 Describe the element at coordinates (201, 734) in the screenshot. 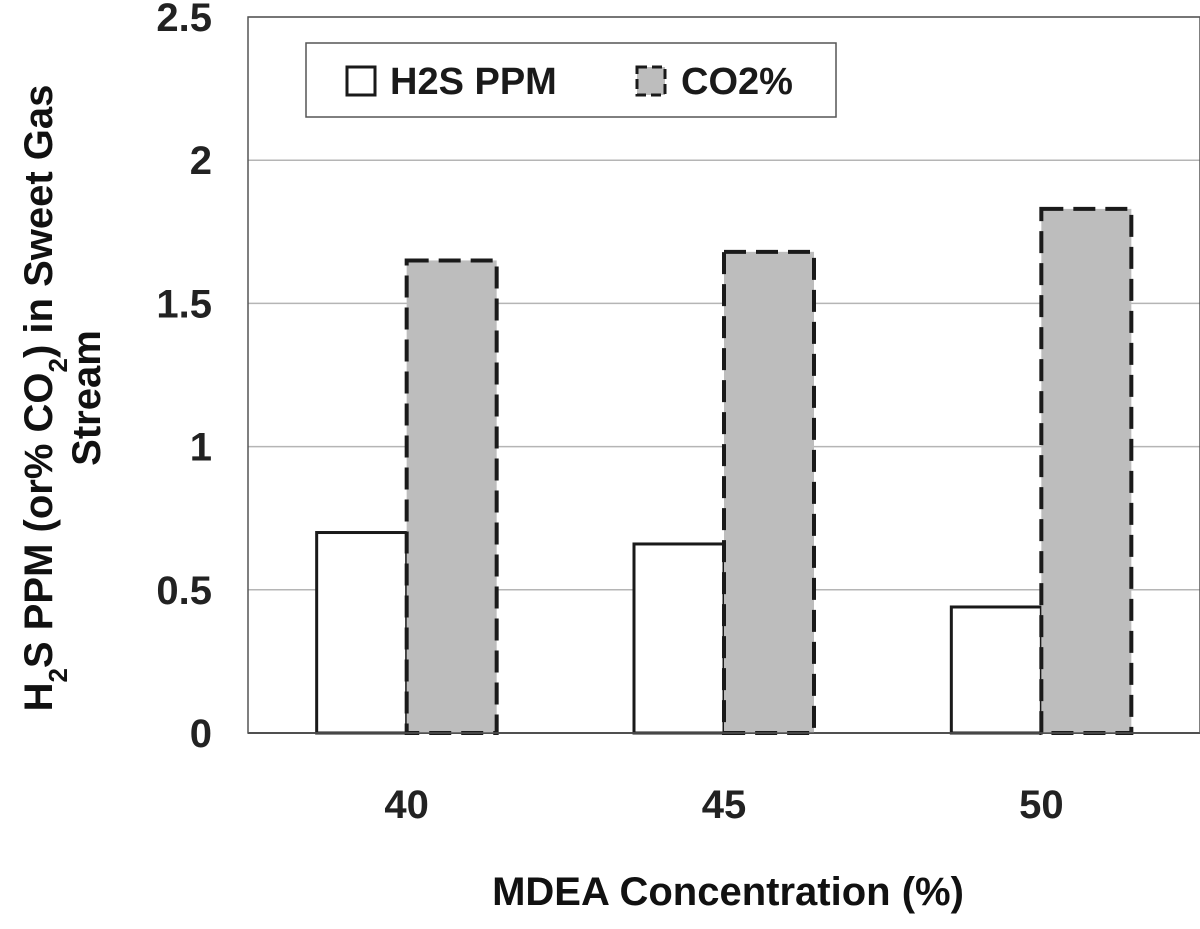

I see `y-tick-label: 0` at that location.